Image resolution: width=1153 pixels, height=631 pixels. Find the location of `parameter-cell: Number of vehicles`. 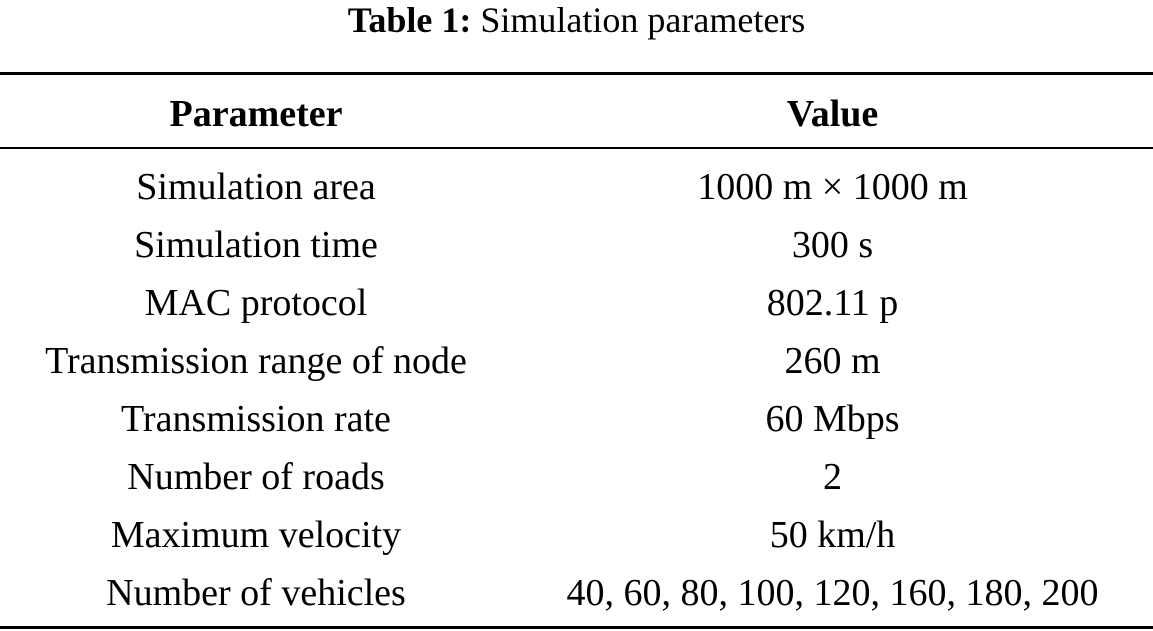

parameter-cell: Number of vehicles is located at coordinates (256, 593).